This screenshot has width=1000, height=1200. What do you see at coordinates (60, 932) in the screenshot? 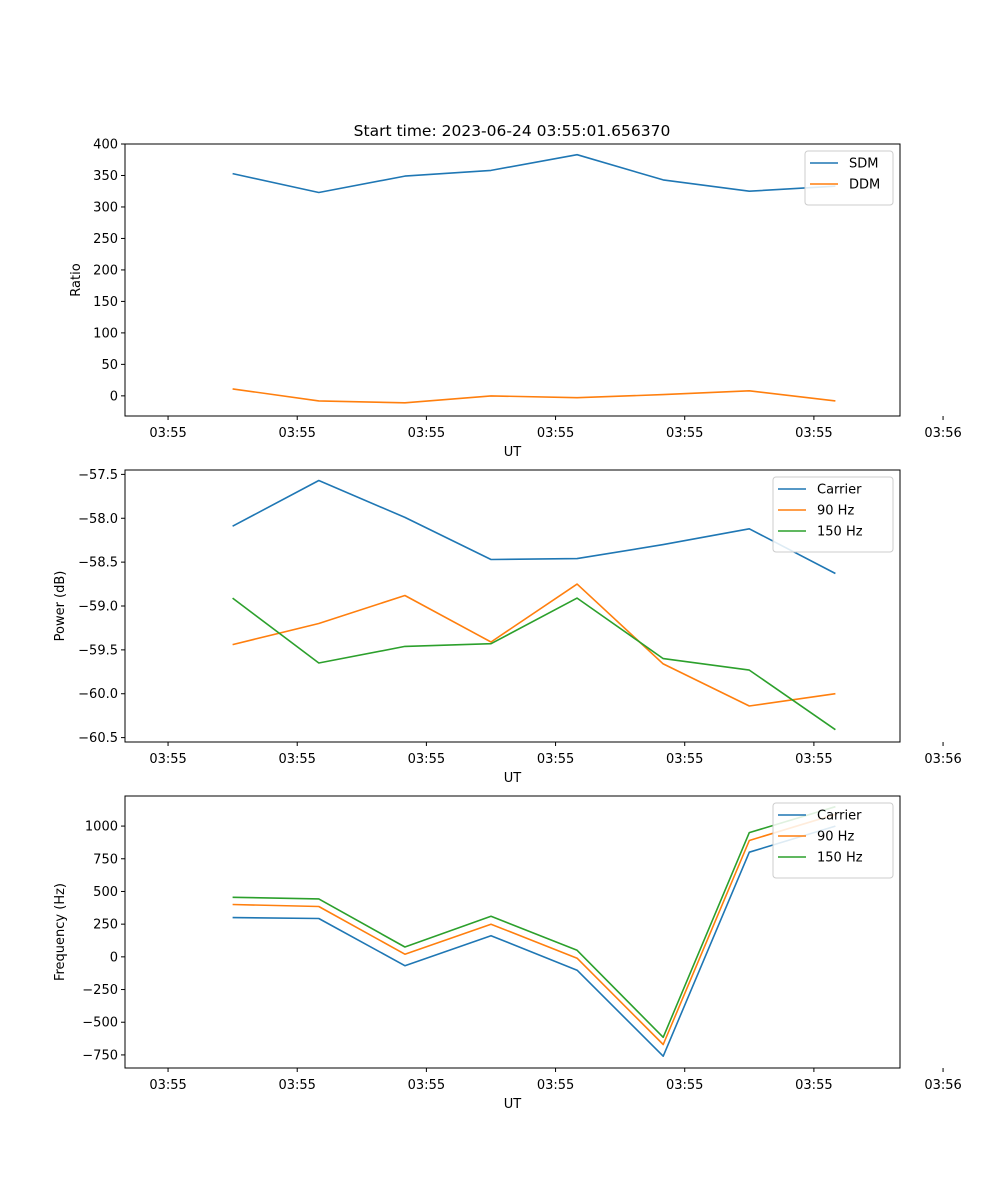
I see `y-axis-label: Frequency (Hz)` at bounding box center [60, 932].